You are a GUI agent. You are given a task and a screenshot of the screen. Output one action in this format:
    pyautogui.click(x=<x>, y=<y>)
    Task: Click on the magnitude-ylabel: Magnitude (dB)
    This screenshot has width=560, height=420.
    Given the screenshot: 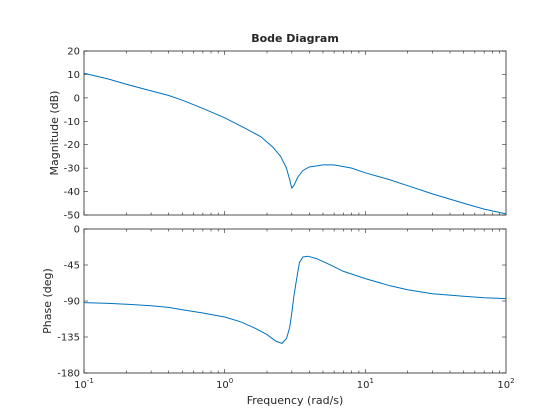 What is the action you would take?
    pyautogui.click(x=54, y=133)
    